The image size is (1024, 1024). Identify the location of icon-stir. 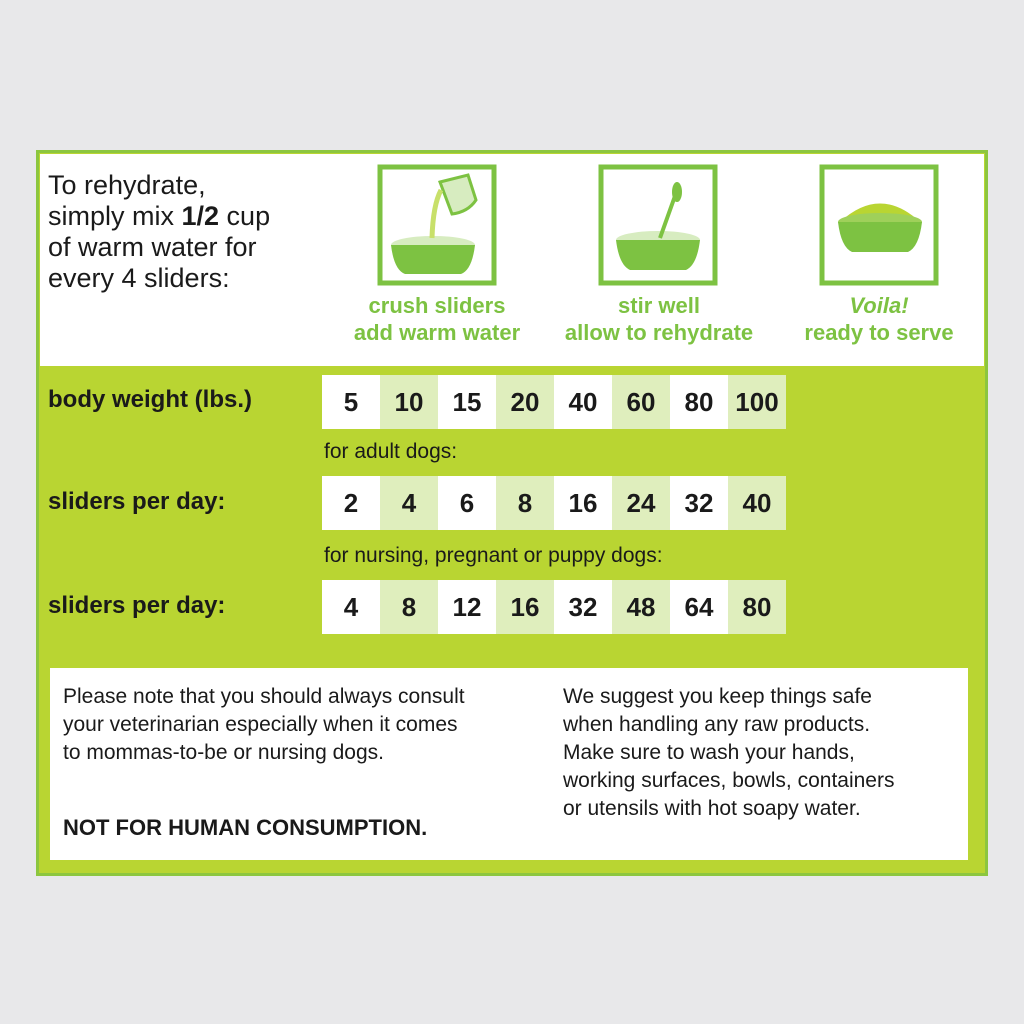
(658, 225).